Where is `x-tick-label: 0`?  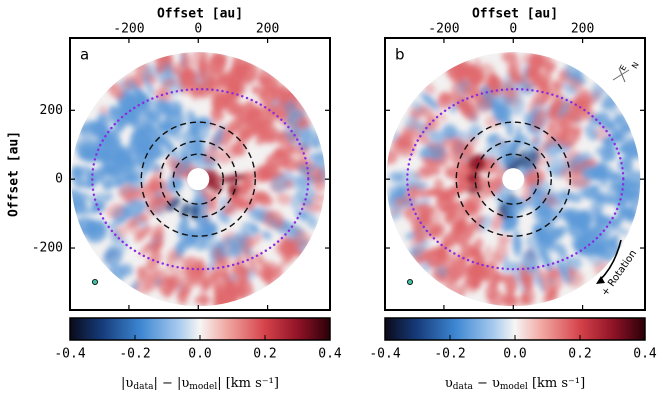
x-tick-label: 0 is located at coordinates (513, 29).